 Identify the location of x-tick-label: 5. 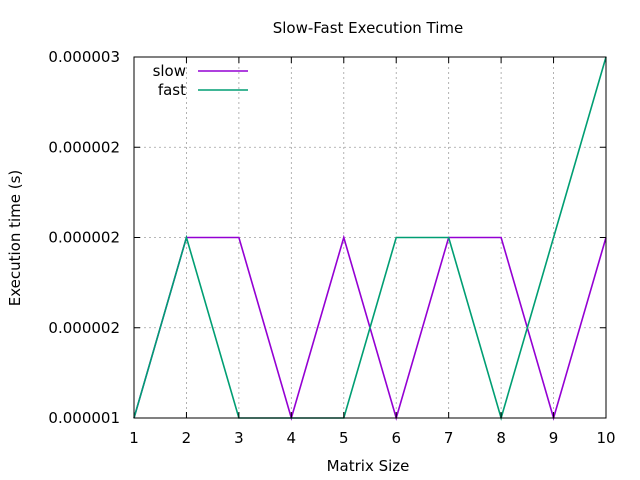
(344, 438).